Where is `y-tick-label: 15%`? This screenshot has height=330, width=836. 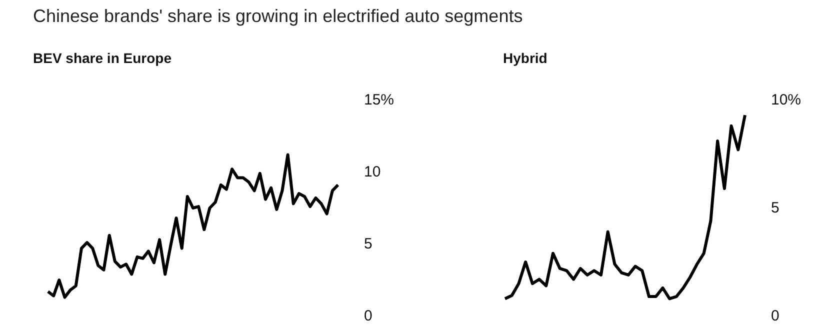
y-tick-label: 15% is located at coordinates (379, 100).